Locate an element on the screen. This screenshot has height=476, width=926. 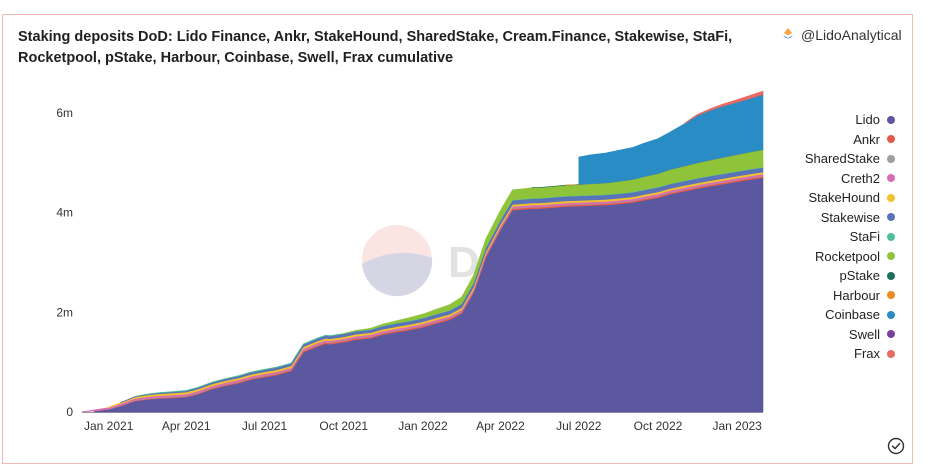
legend-label: pStake is located at coordinates (859, 276).